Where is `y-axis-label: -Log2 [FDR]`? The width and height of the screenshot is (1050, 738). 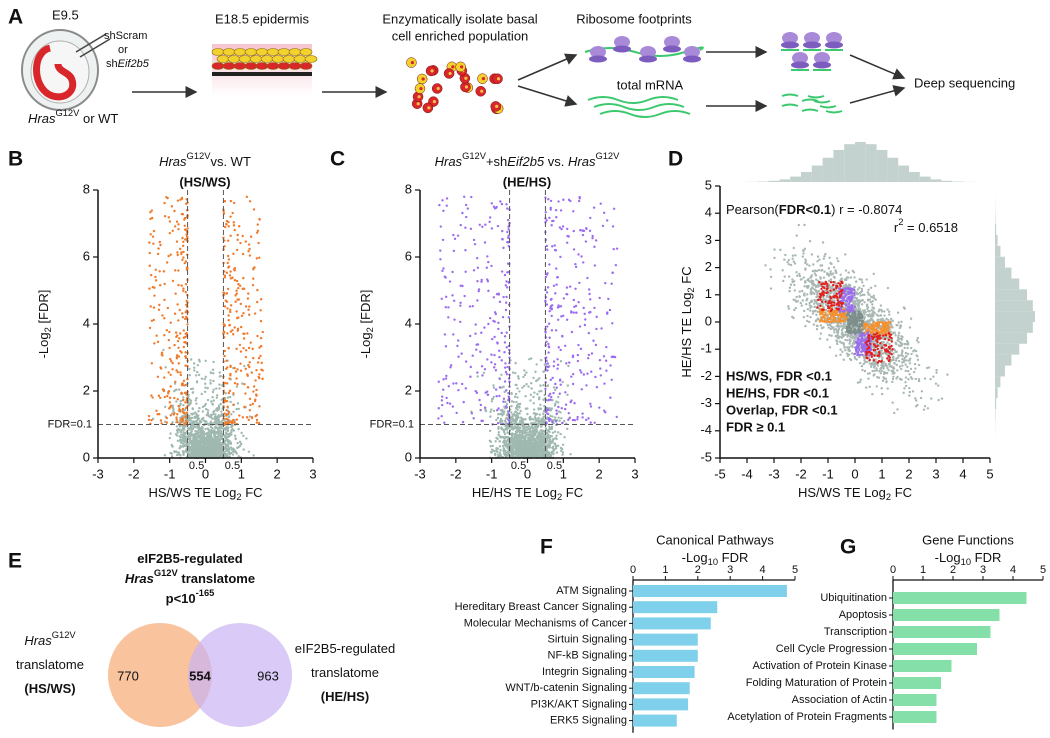
y-axis-label: -Log2 [FDR] is located at coordinates (366, 324).